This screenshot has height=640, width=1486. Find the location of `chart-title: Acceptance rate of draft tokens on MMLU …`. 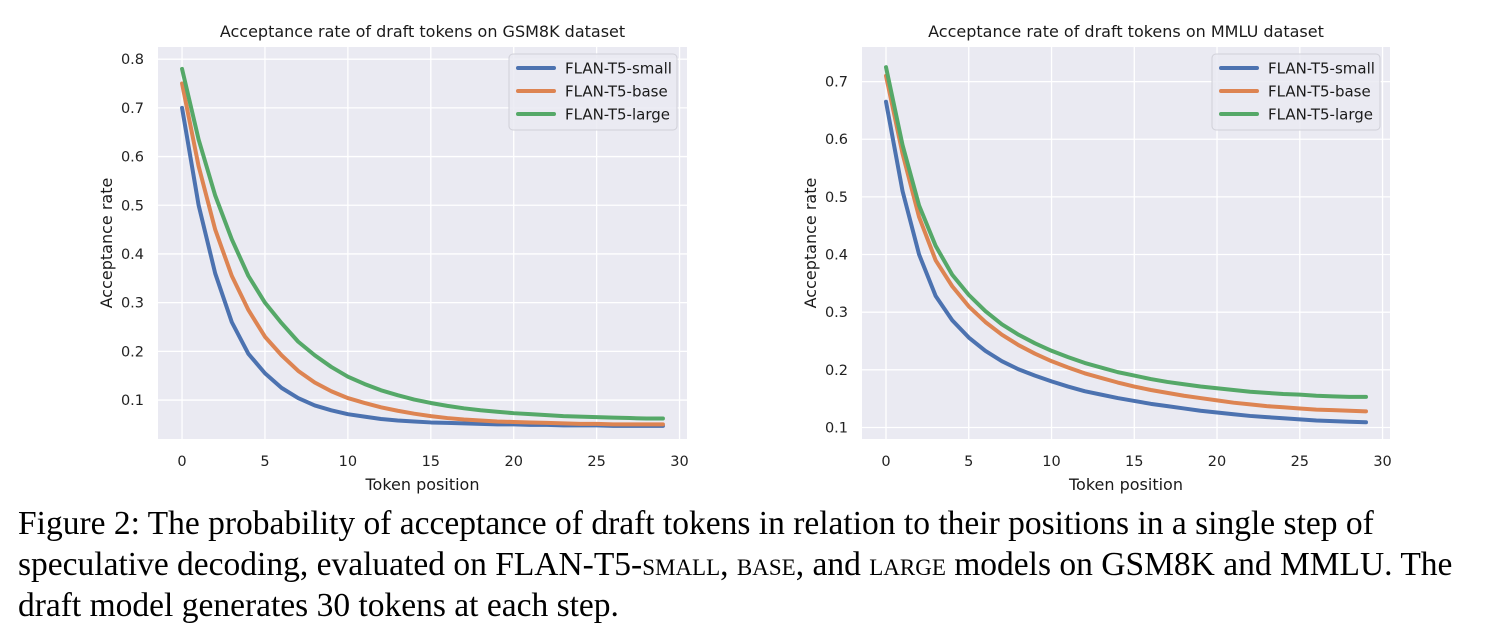

chart-title: Acceptance rate of draft tokens on MMLU … is located at coordinates (1126, 31).